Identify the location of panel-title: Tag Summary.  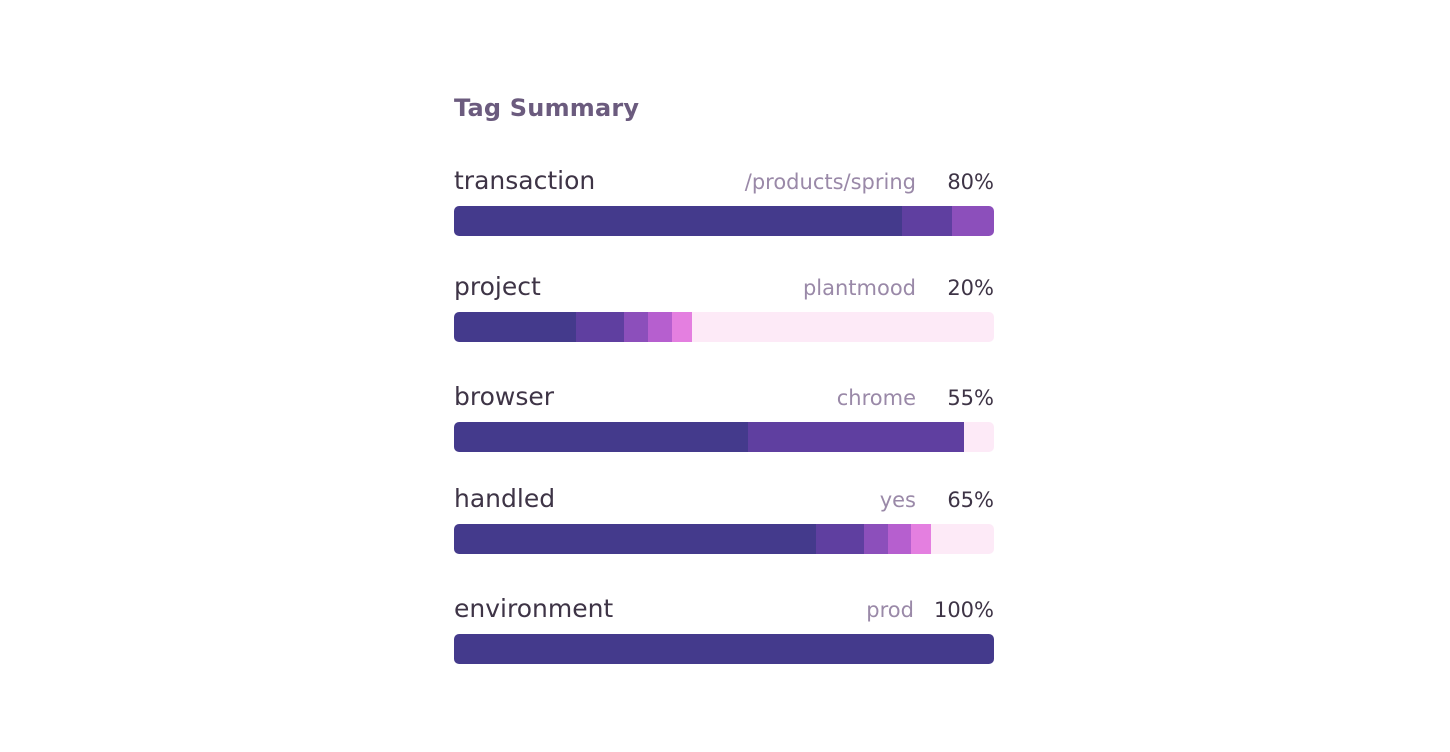
(547, 108).